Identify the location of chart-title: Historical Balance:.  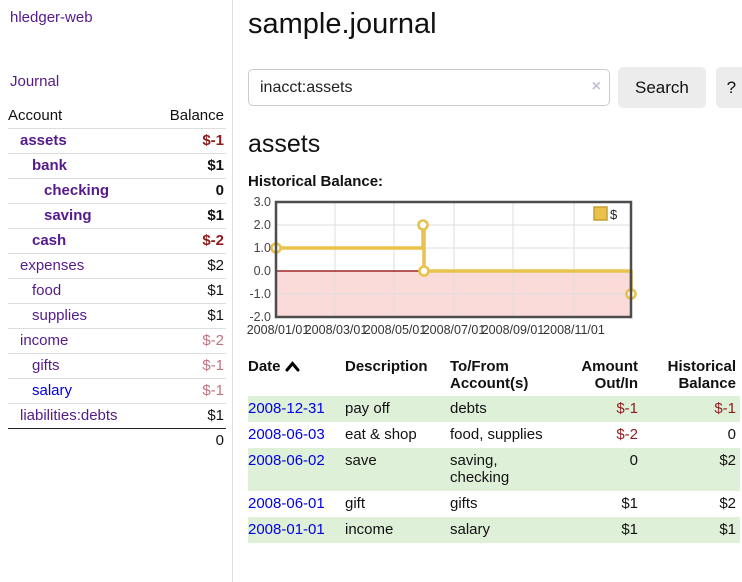
(316, 181).